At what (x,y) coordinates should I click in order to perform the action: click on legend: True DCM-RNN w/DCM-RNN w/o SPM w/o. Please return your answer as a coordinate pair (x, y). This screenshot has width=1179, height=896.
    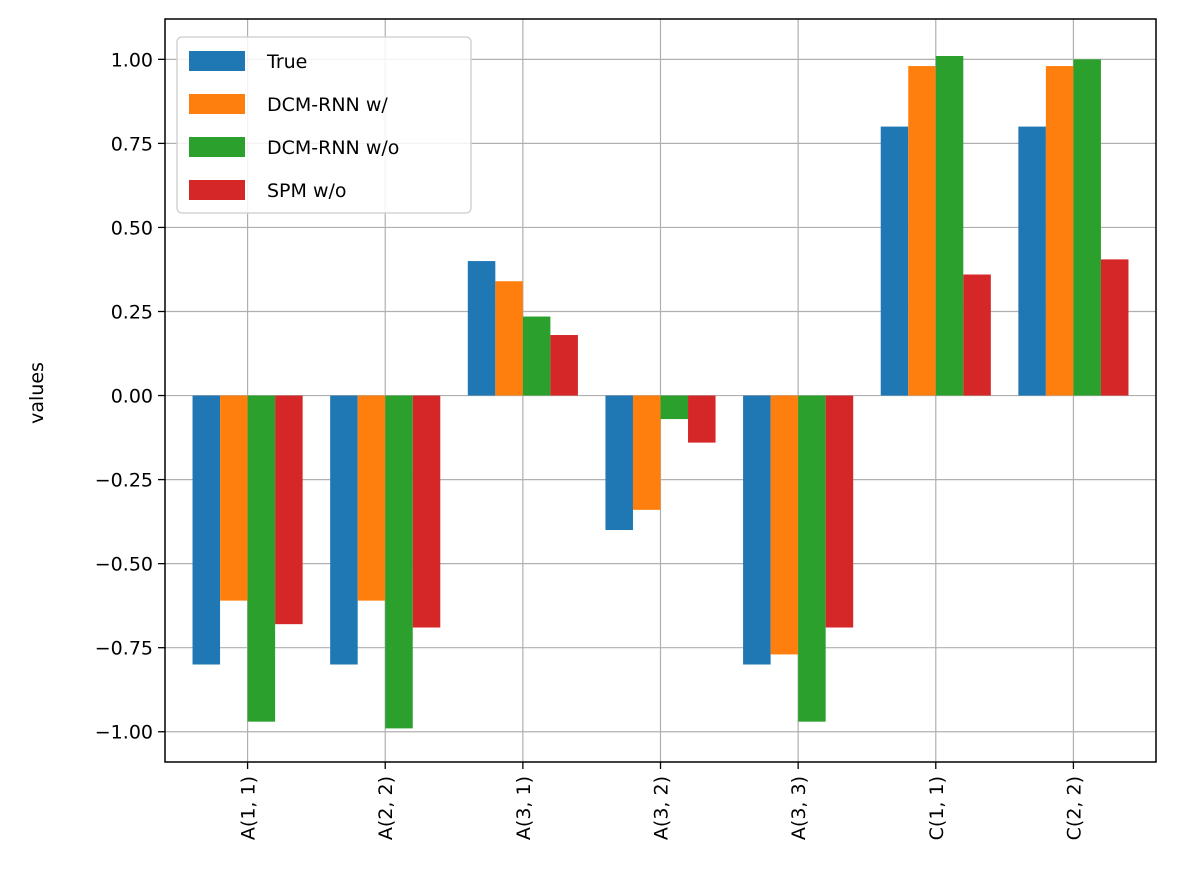
    Looking at the image, I should click on (324, 125).